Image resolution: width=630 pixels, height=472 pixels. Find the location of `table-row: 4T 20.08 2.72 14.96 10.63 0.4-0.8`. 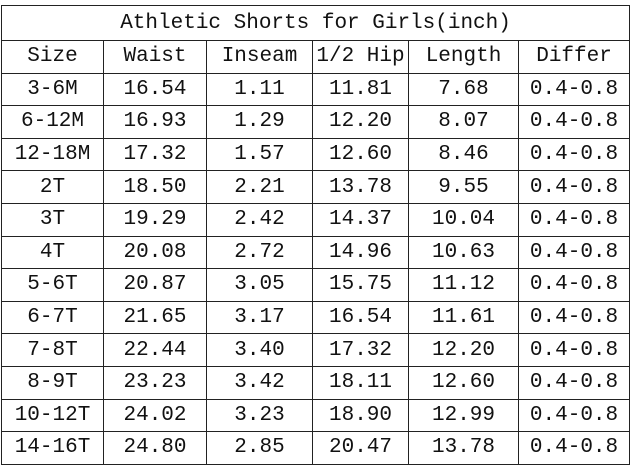

table-row: 4T 20.08 2.72 14.96 10.63 0.4-0.8 is located at coordinates (315, 252).